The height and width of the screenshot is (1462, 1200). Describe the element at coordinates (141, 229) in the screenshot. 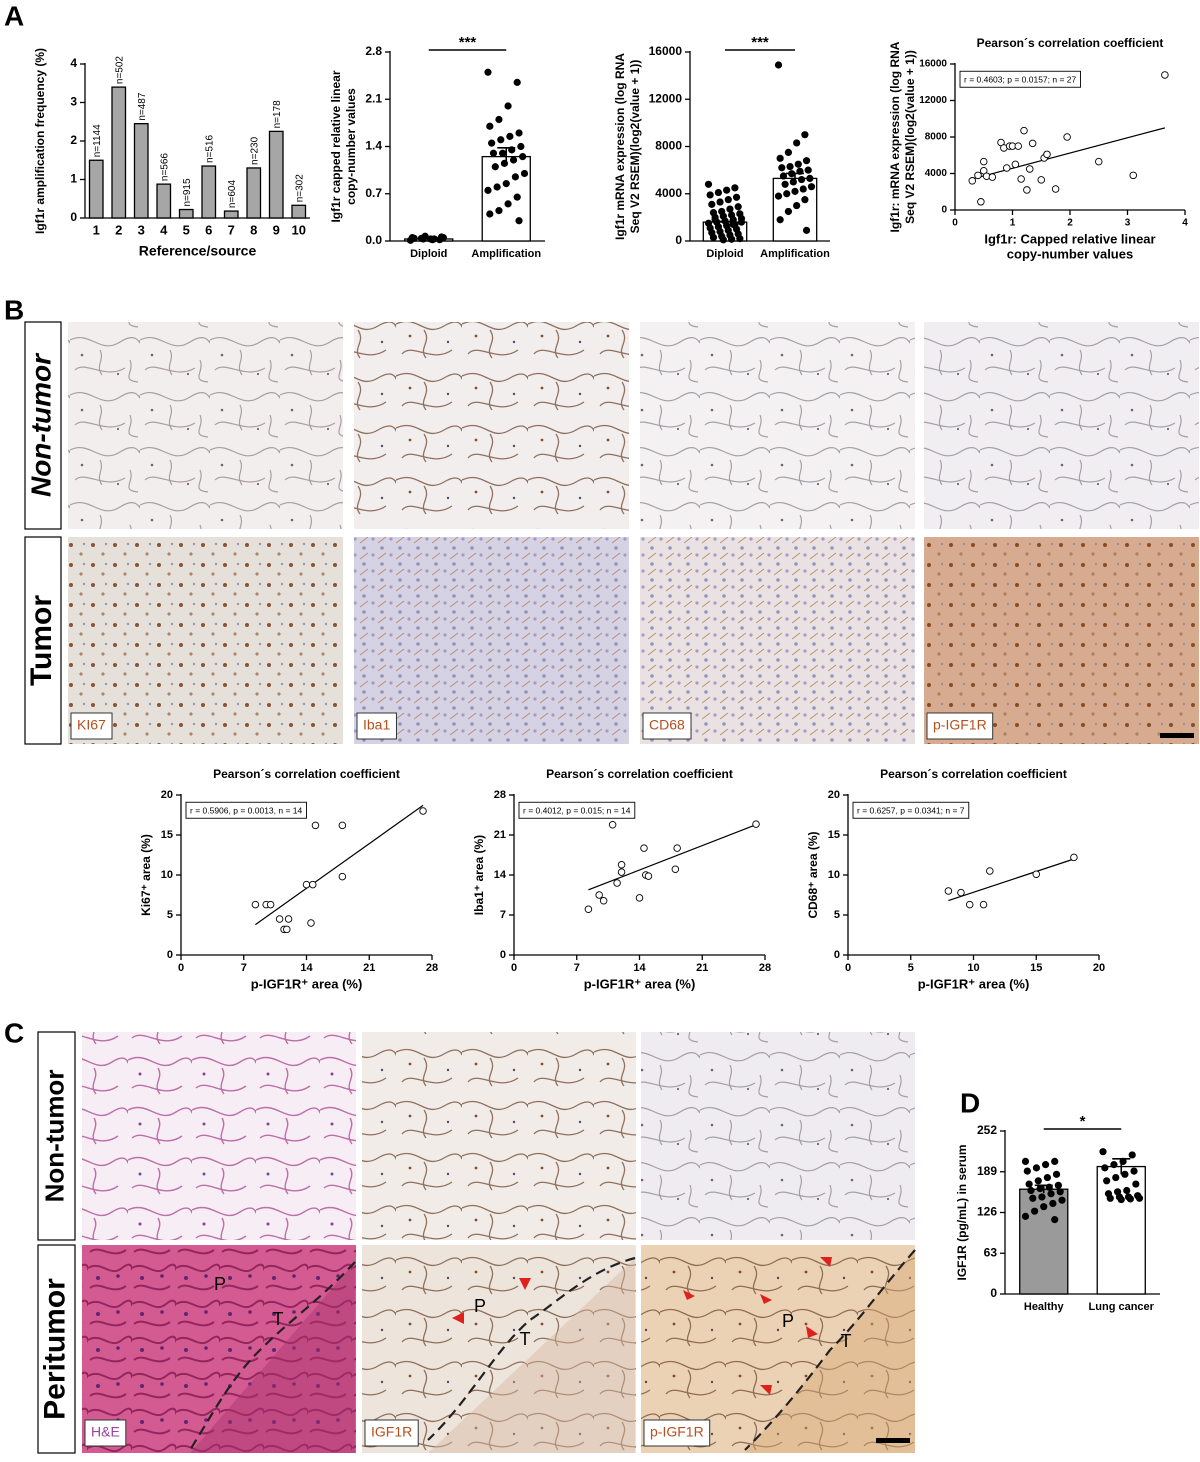

I see `x-tick-label: 3` at that location.